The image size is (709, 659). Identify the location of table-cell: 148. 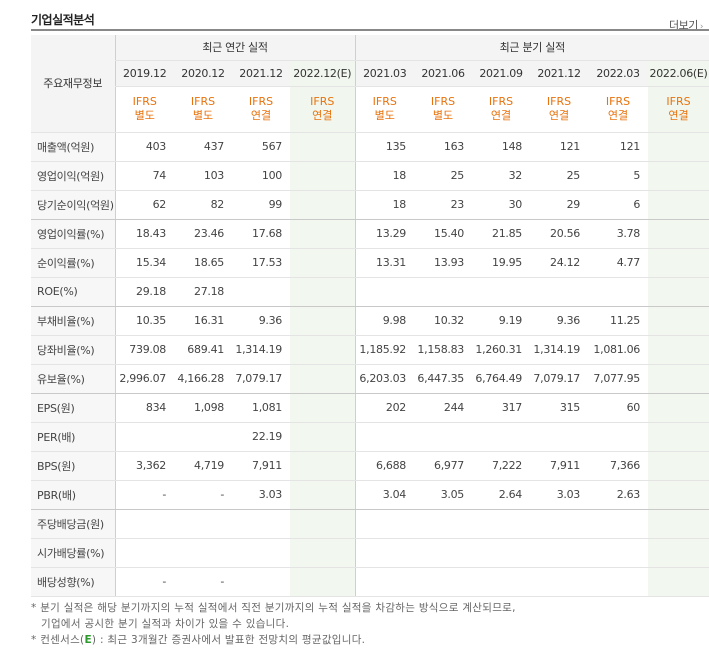
(501, 147).